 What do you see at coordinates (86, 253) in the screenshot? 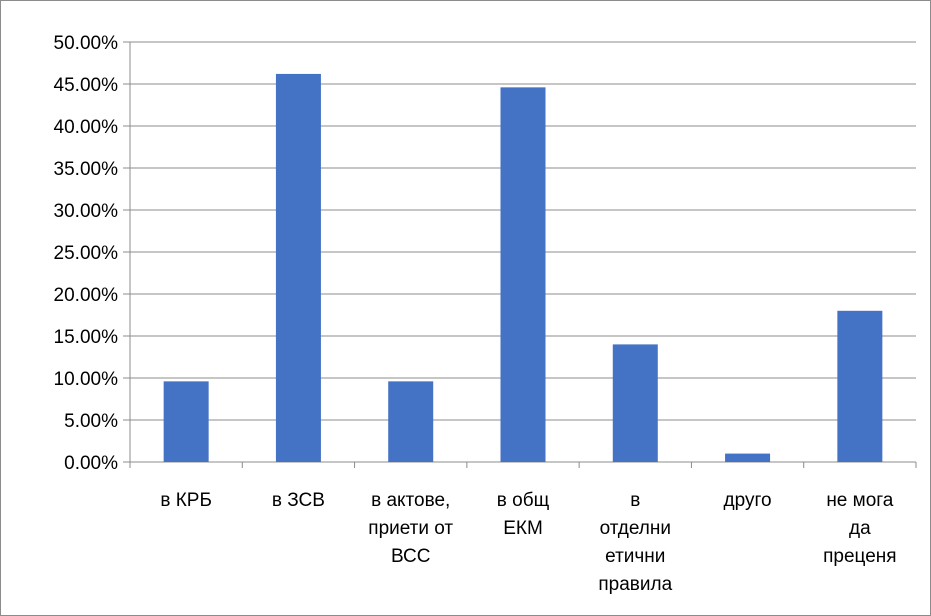
I see `y-tick-label: 25.00%` at bounding box center [86, 253].